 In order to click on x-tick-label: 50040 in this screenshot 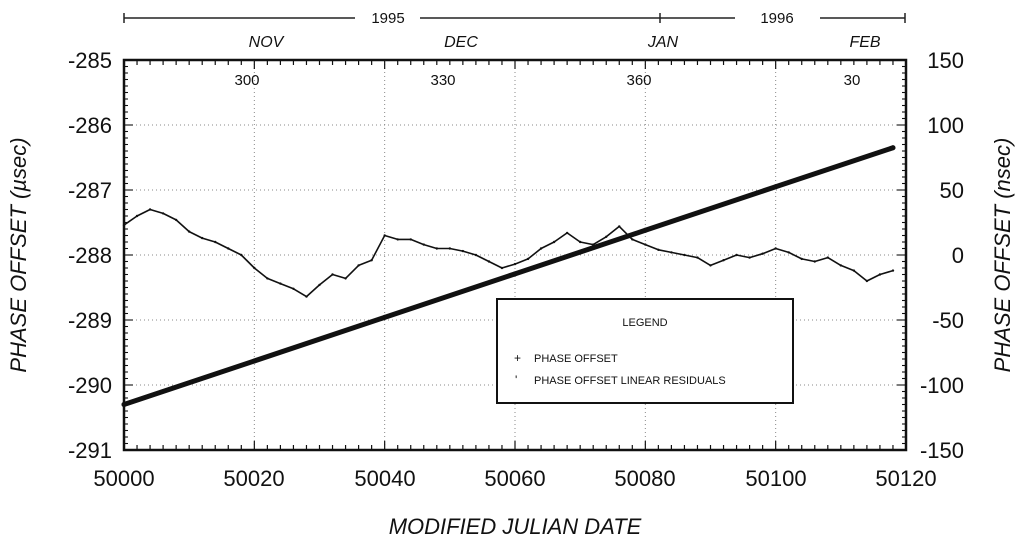, I will do `click(384, 478)`.